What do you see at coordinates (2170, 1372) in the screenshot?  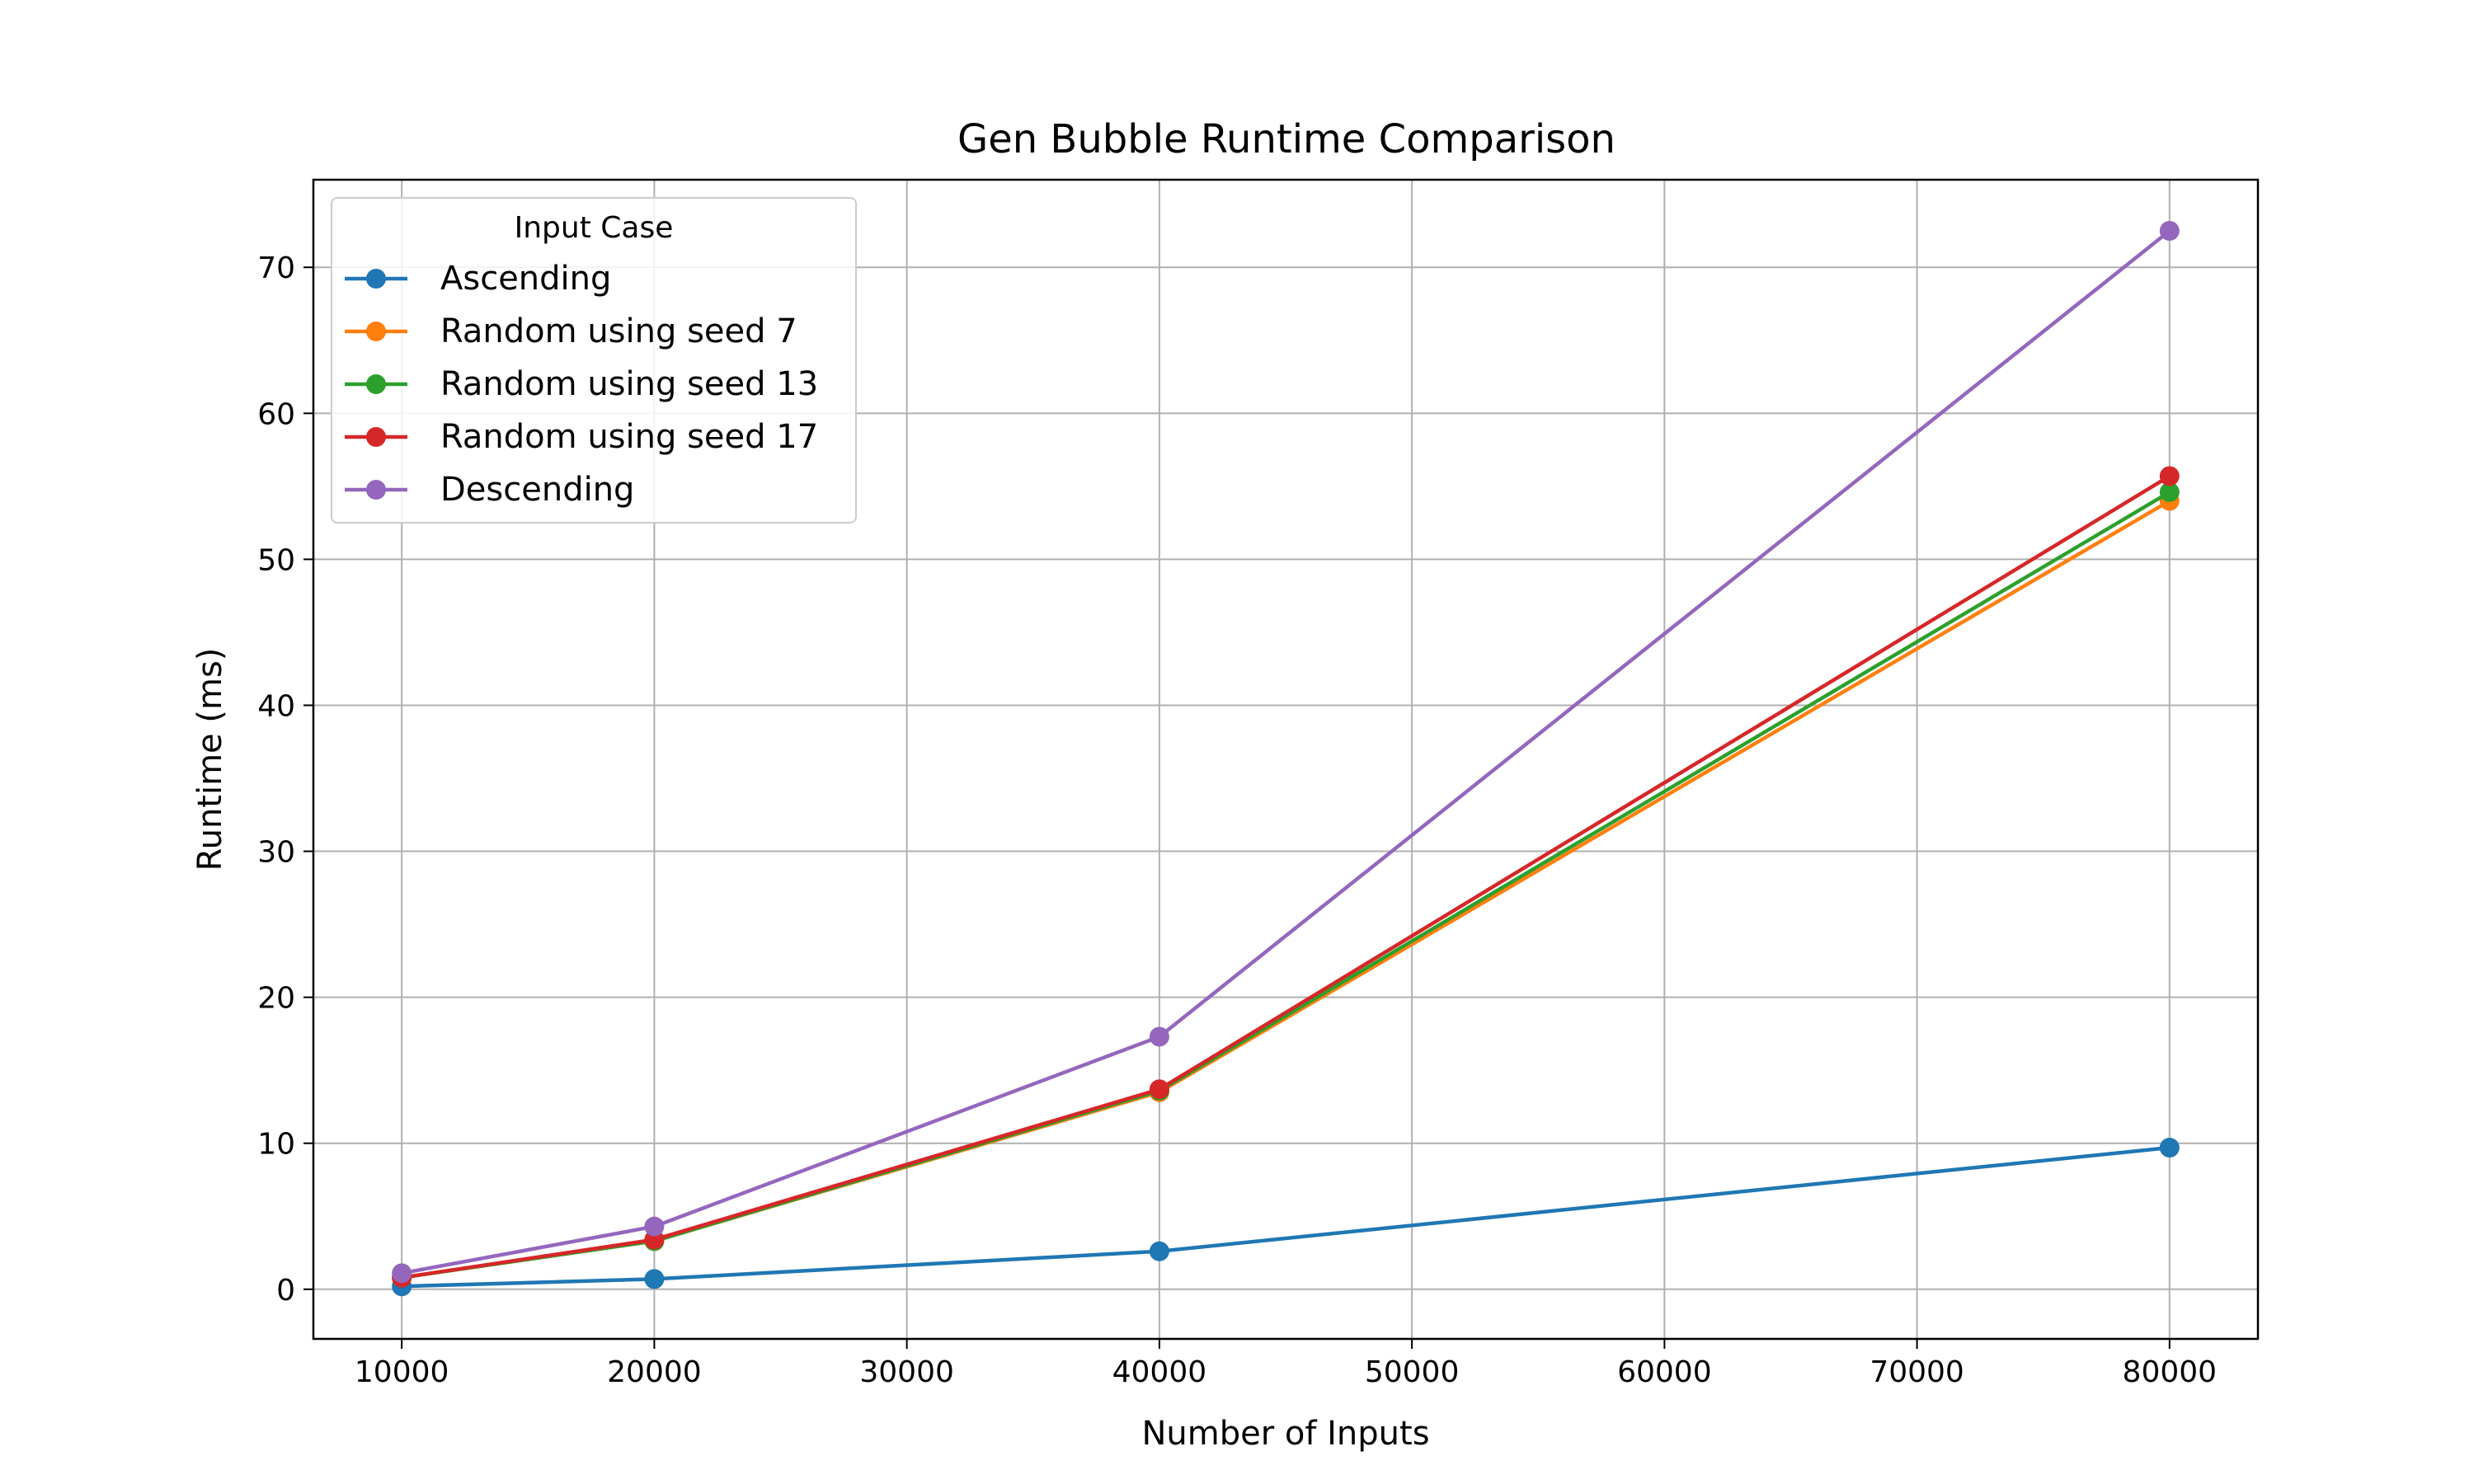 I see `x-tick-label: 80000` at bounding box center [2170, 1372].